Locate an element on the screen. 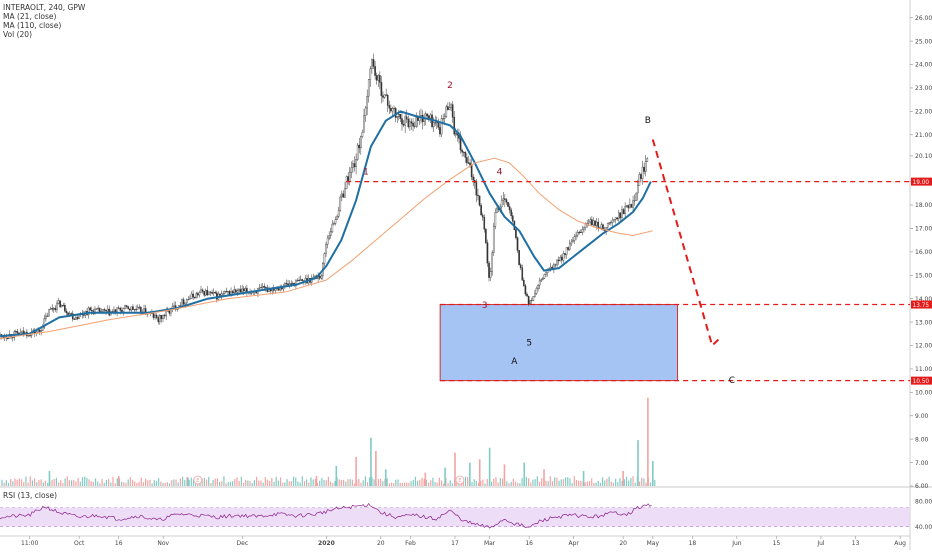 The image size is (932, 555). price-label: 19.00 is located at coordinates (921, 183).